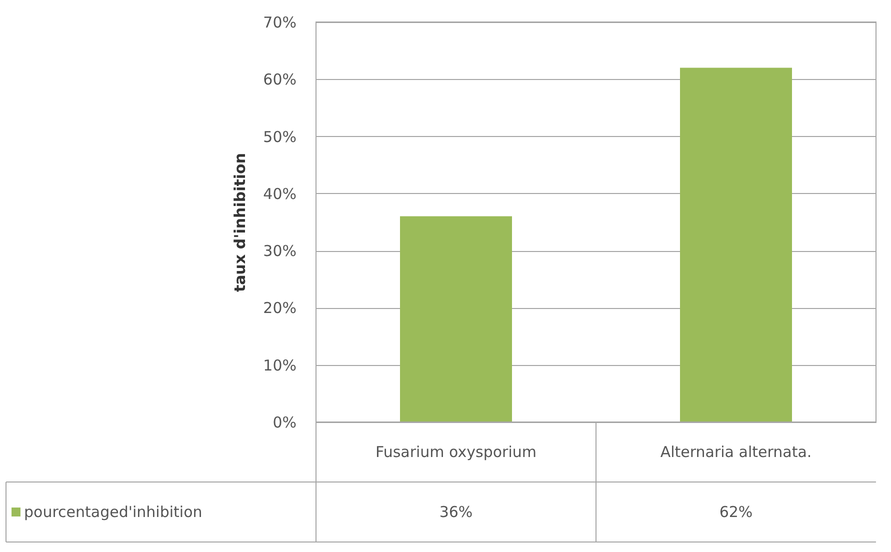 The height and width of the screenshot is (552, 891). I want to click on x-tick-label: Fusarium oxysporium, so click(456, 452).